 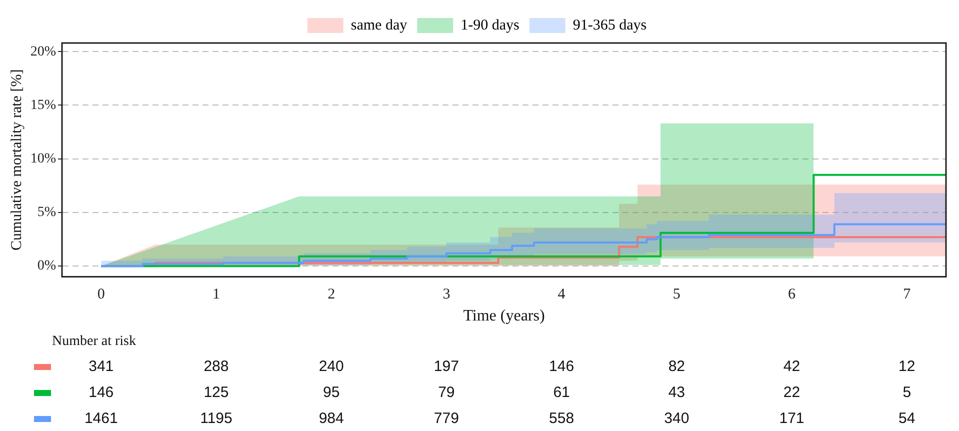 What do you see at coordinates (43, 159) in the screenshot?
I see `y-tick-label: 10%` at bounding box center [43, 159].